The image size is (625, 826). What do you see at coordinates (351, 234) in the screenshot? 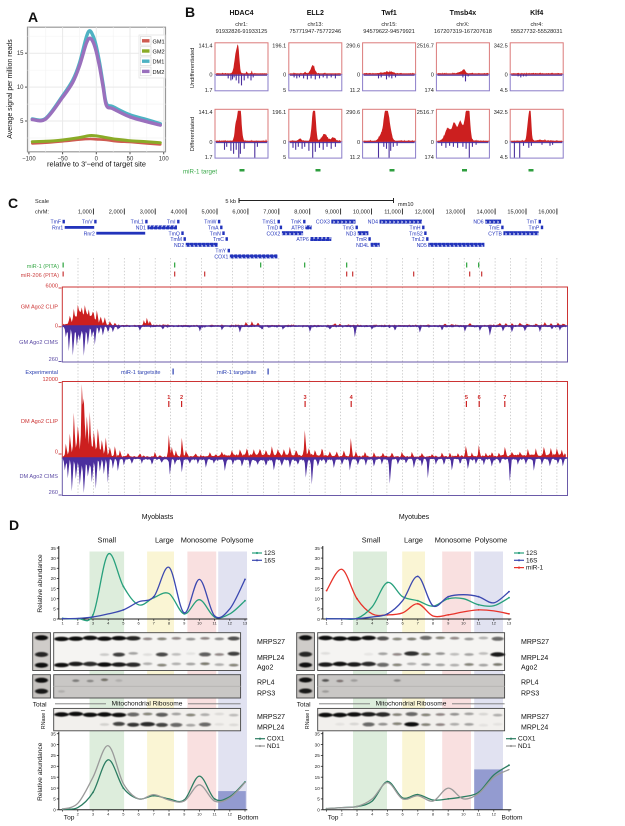
I see `svg-text: ND3` at bounding box center [351, 234].